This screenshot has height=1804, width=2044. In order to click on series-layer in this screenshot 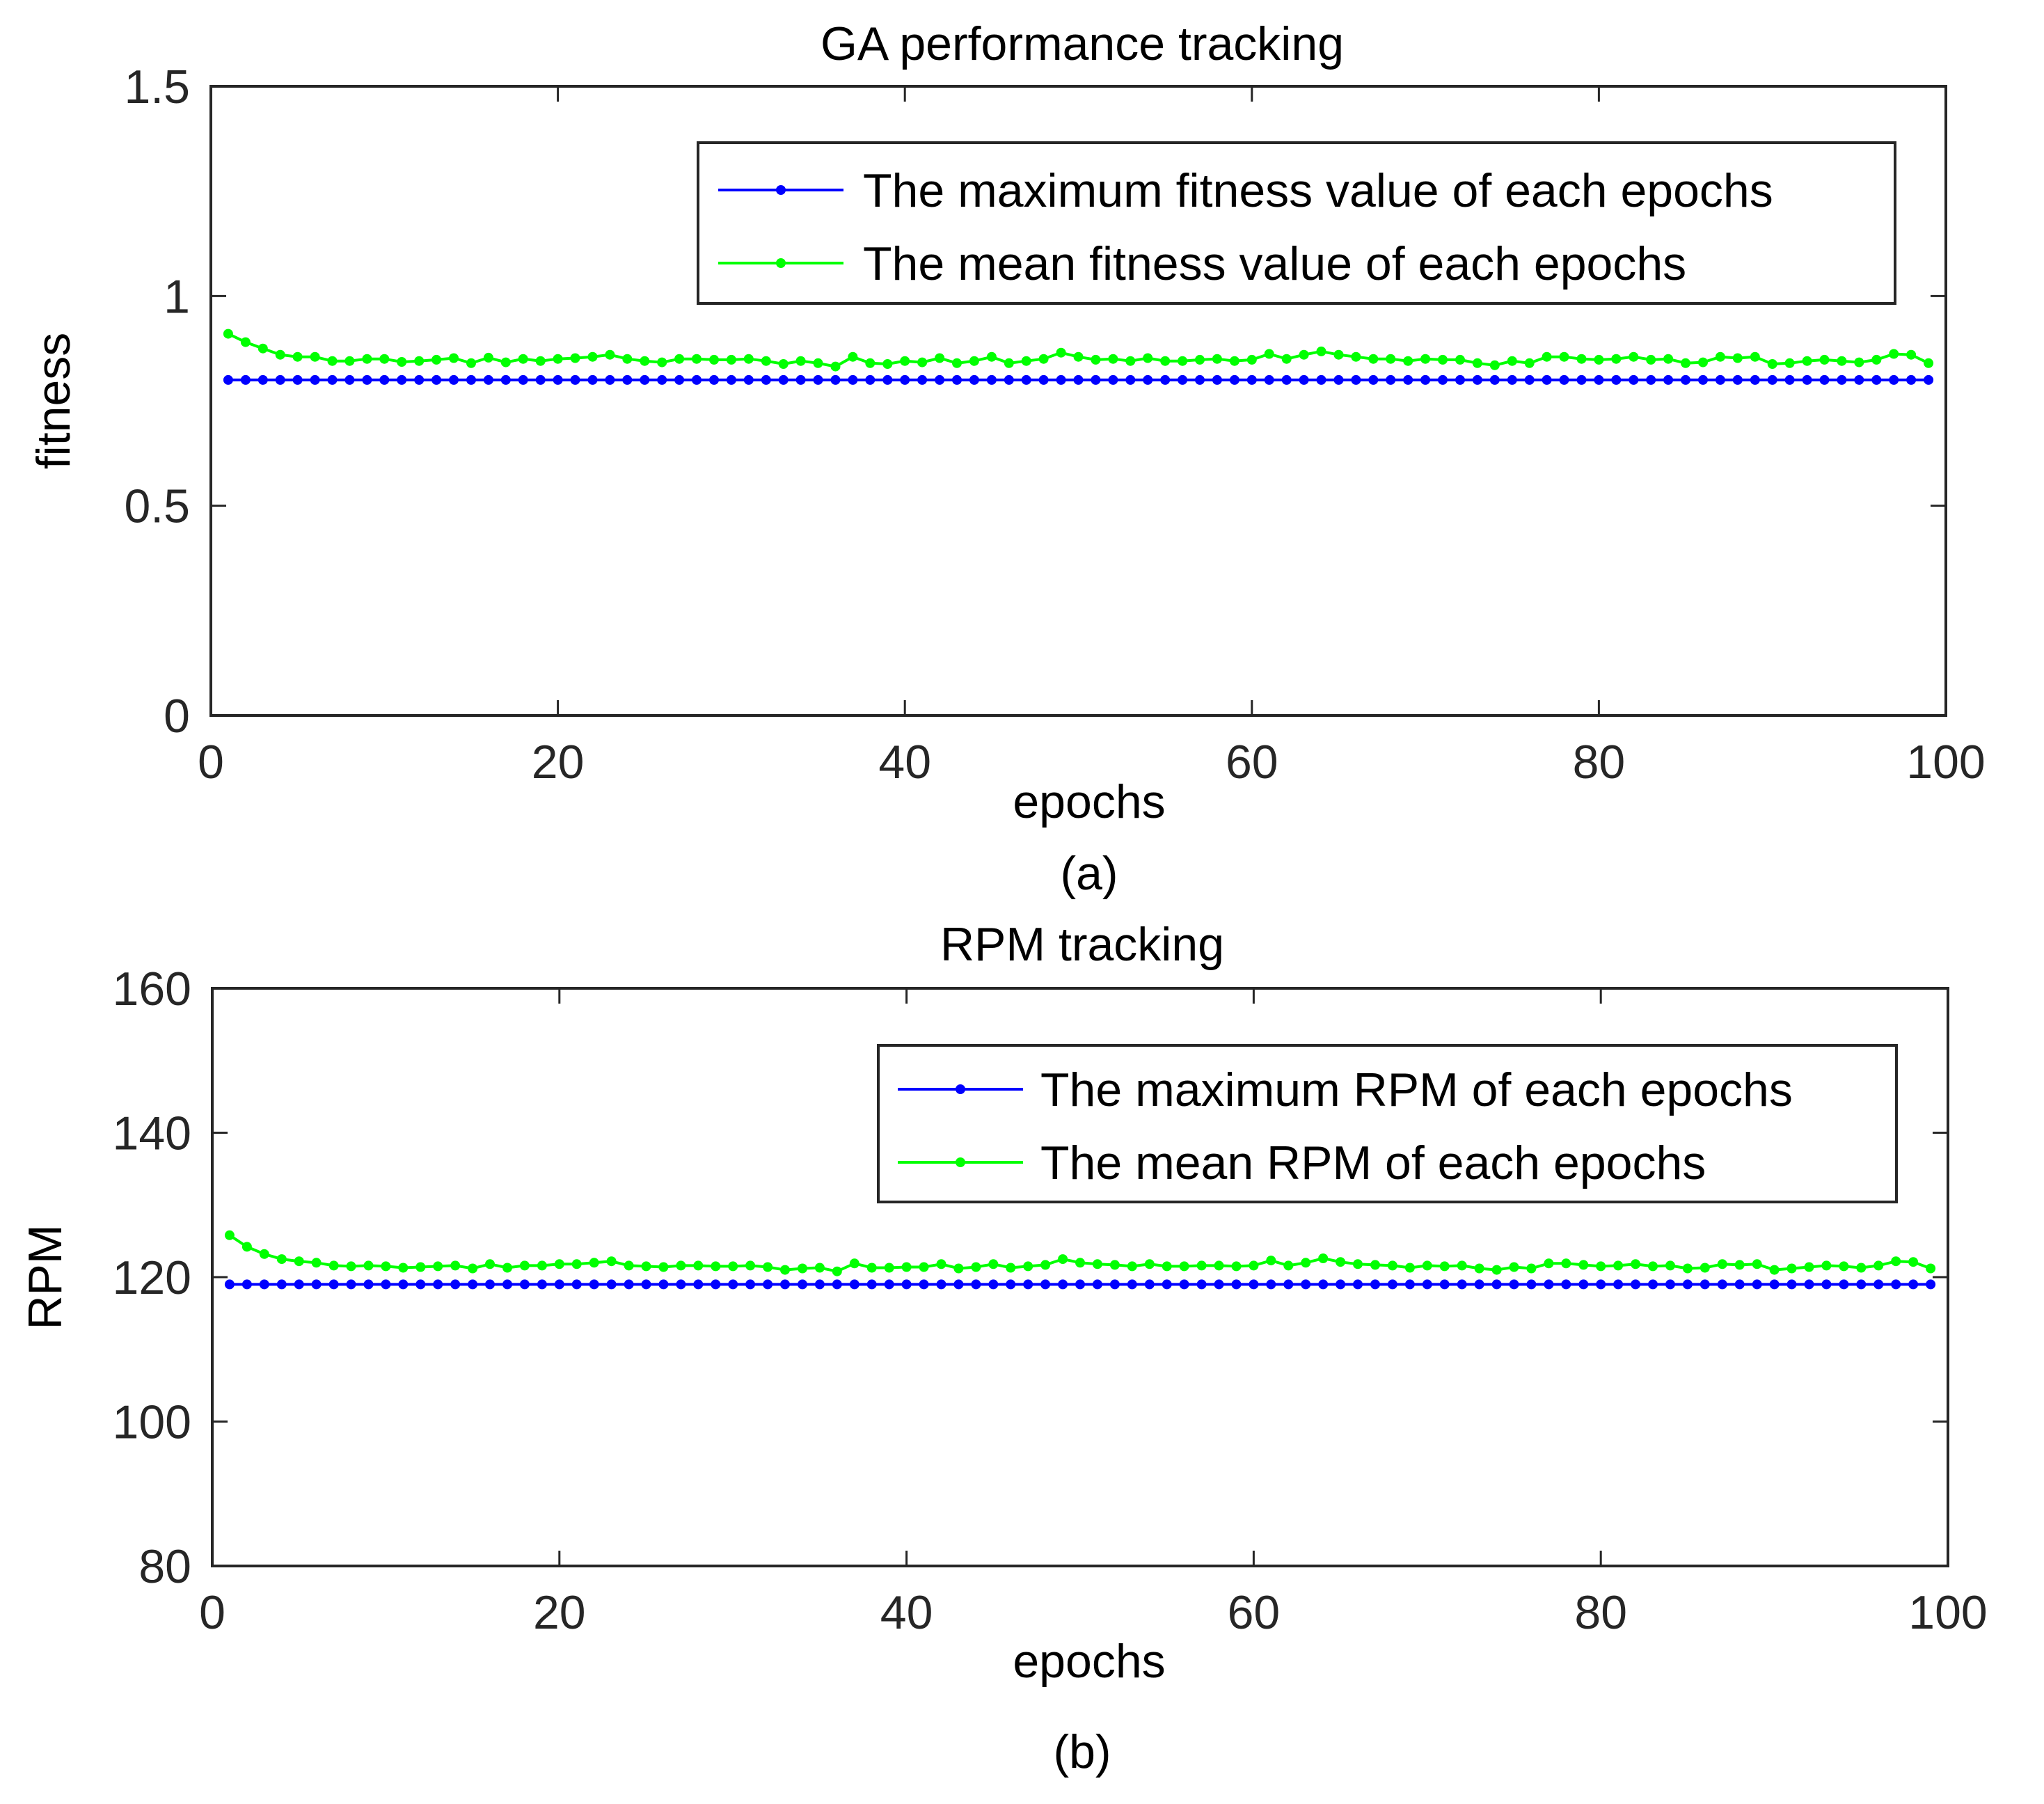, I will do `click(1080, 1260)`.